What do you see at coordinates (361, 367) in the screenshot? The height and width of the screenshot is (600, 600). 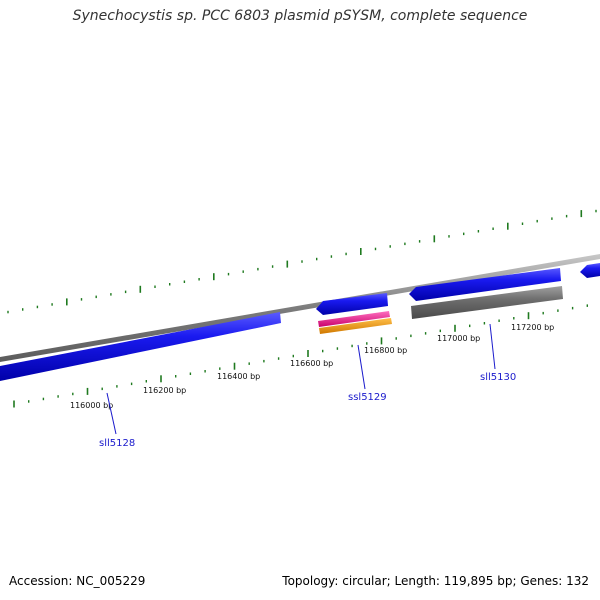 I see `callout-line-ssl5129` at bounding box center [361, 367].